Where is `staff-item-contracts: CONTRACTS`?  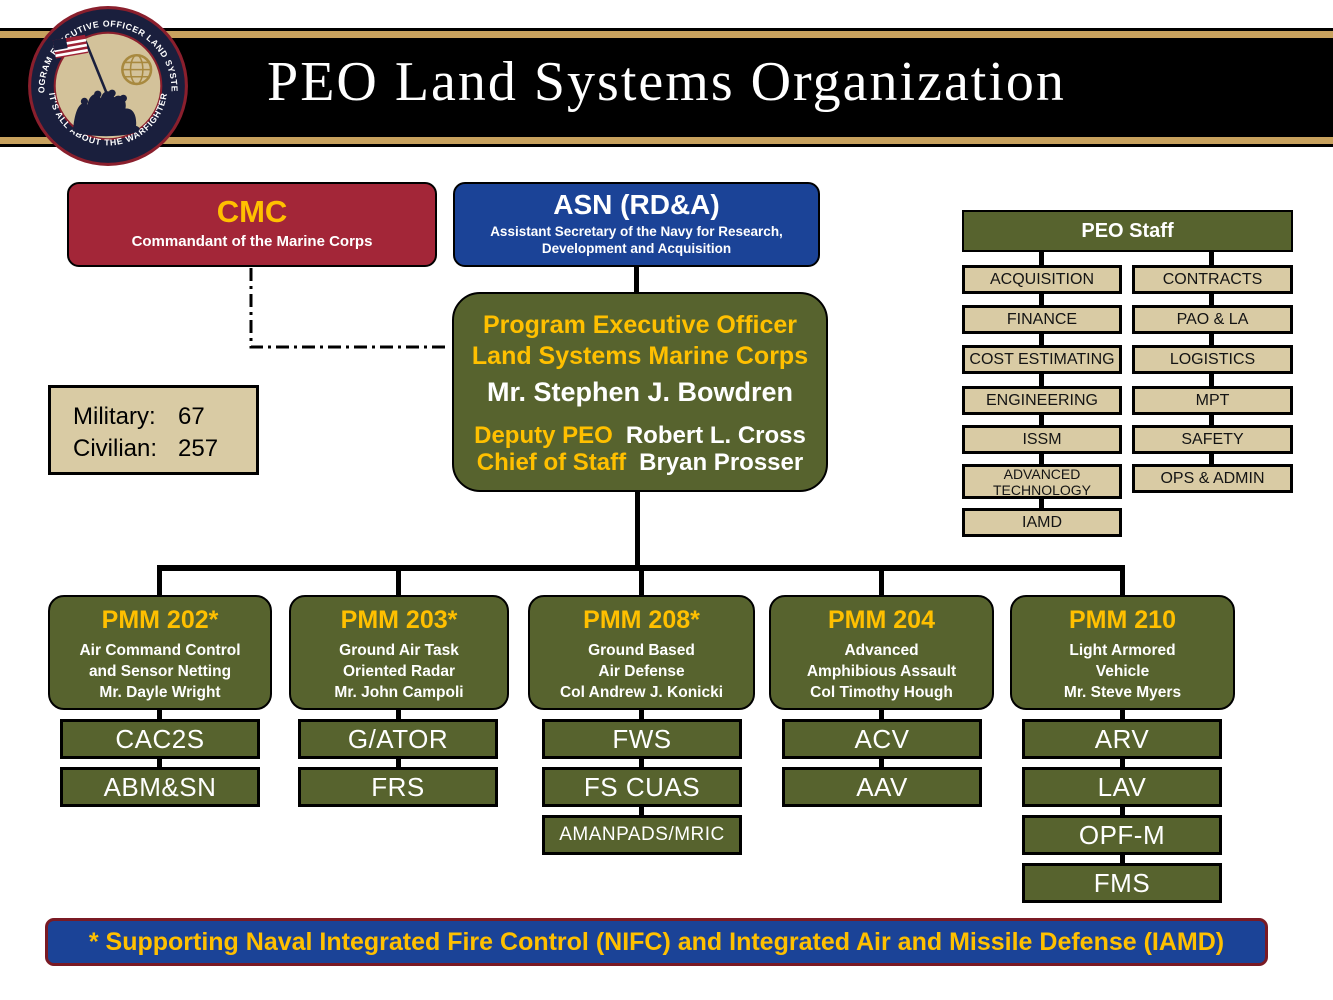
staff-item-contracts: CONTRACTS is located at coordinates (1212, 279).